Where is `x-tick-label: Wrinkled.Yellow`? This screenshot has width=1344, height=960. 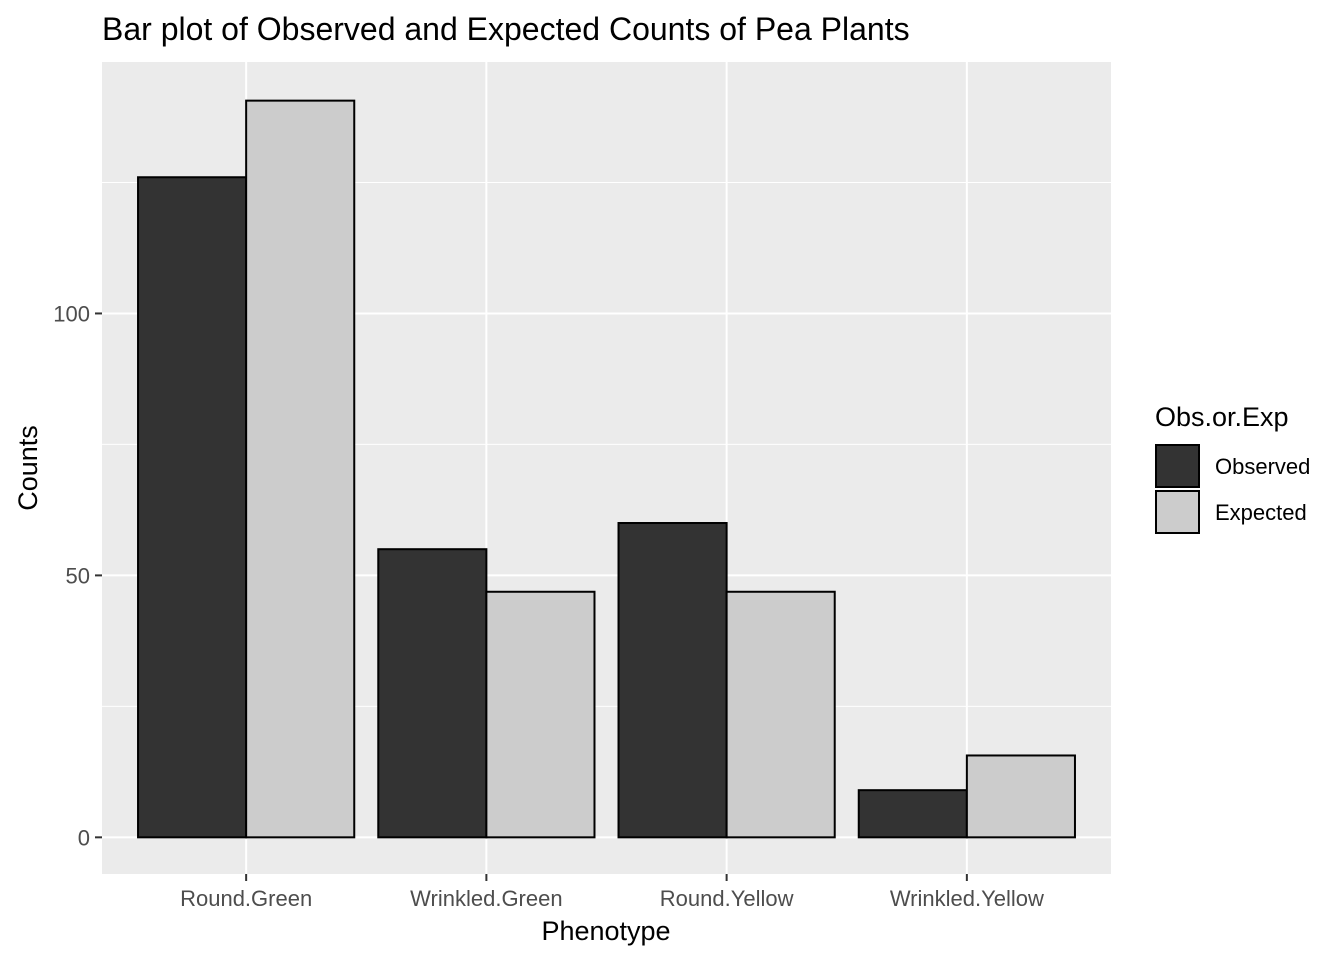 x-tick-label: Wrinkled.Yellow is located at coordinates (967, 898).